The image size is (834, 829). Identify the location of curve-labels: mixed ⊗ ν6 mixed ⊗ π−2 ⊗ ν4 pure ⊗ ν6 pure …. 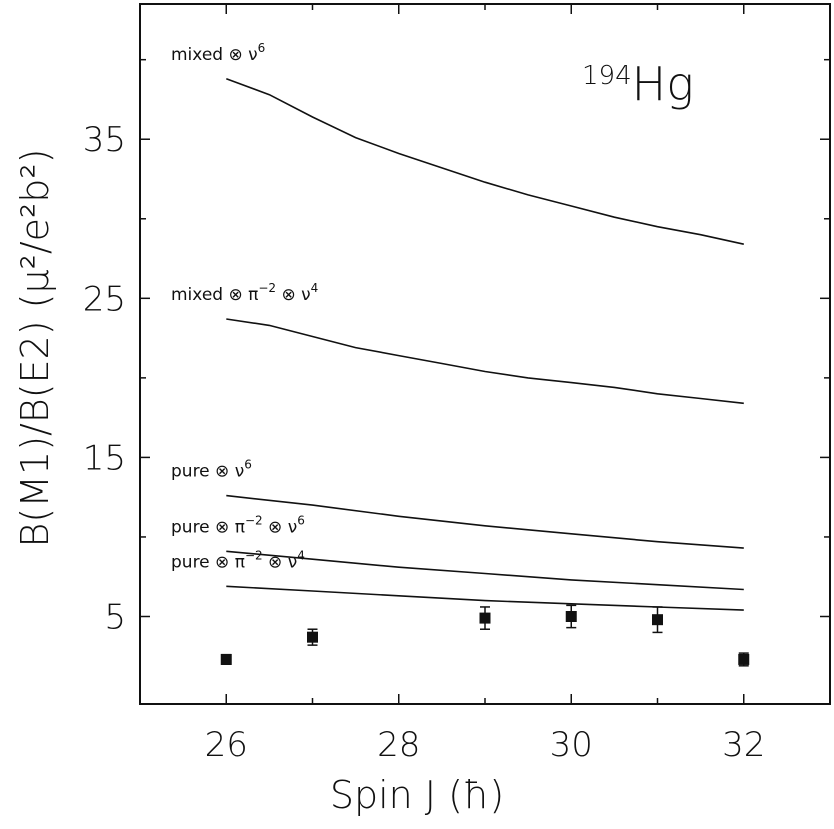
(244, 306).